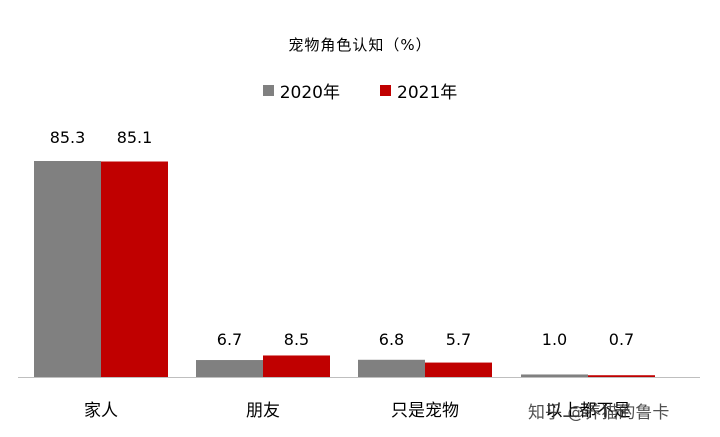  I want to click on data-label-2020-2: 6.8, so click(391, 339).